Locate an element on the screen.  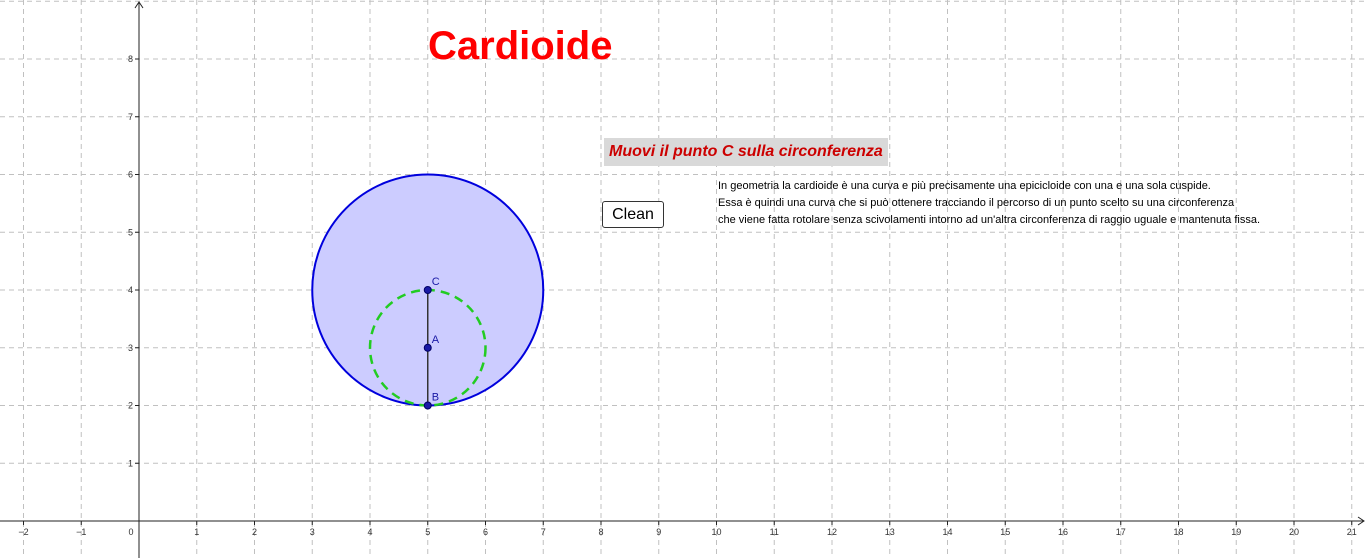
x-tick-label: 7 is located at coordinates (543, 532).